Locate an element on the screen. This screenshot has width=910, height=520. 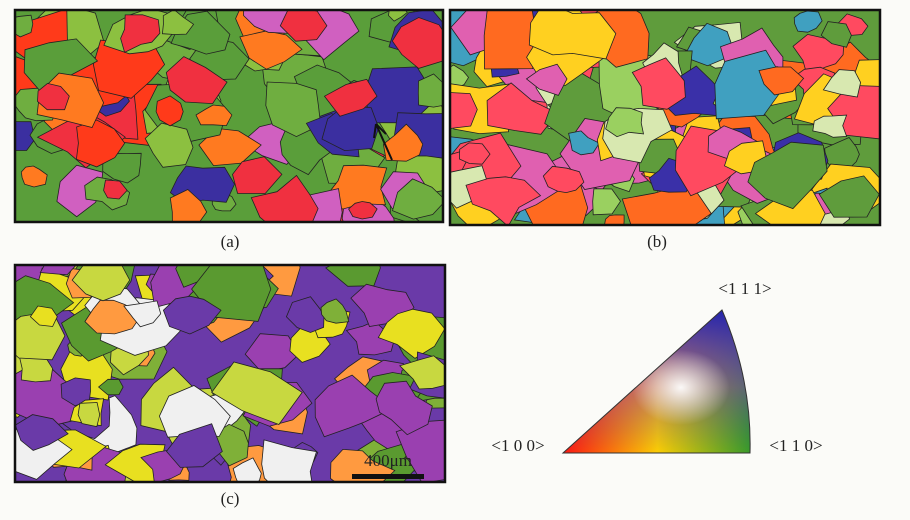
scale-bar-label: 400μm is located at coordinates (388, 460).